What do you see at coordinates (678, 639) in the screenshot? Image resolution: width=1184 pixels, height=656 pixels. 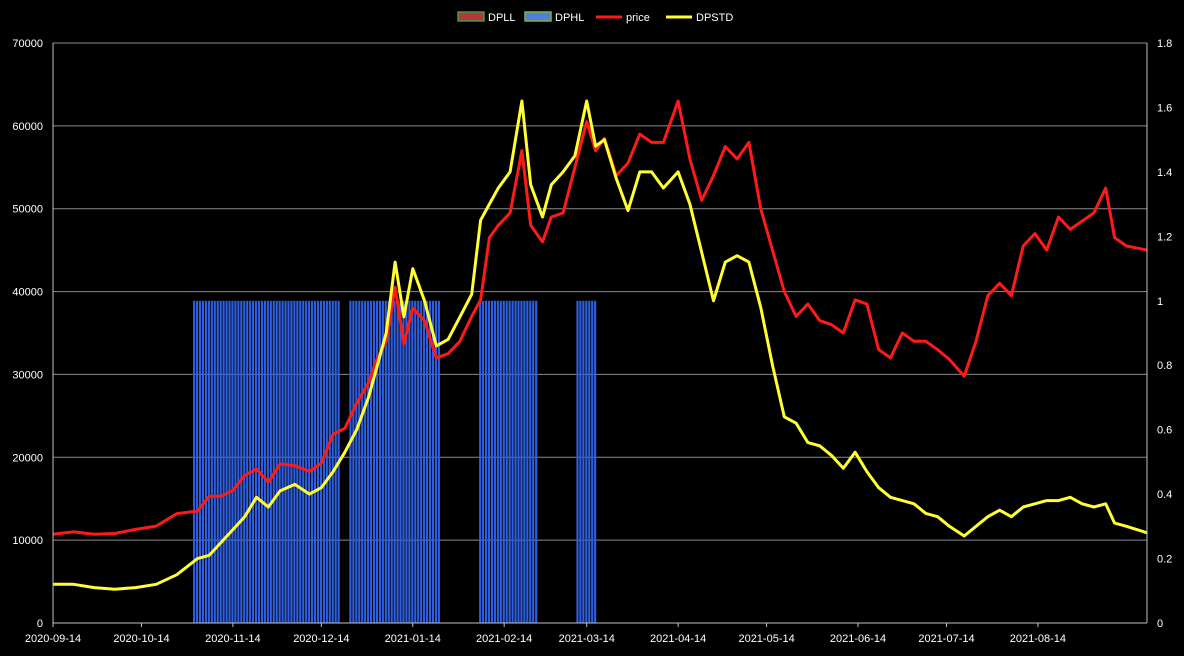 I see `x-tick-label: 2021-04-14` at bounding box center [678, 639].